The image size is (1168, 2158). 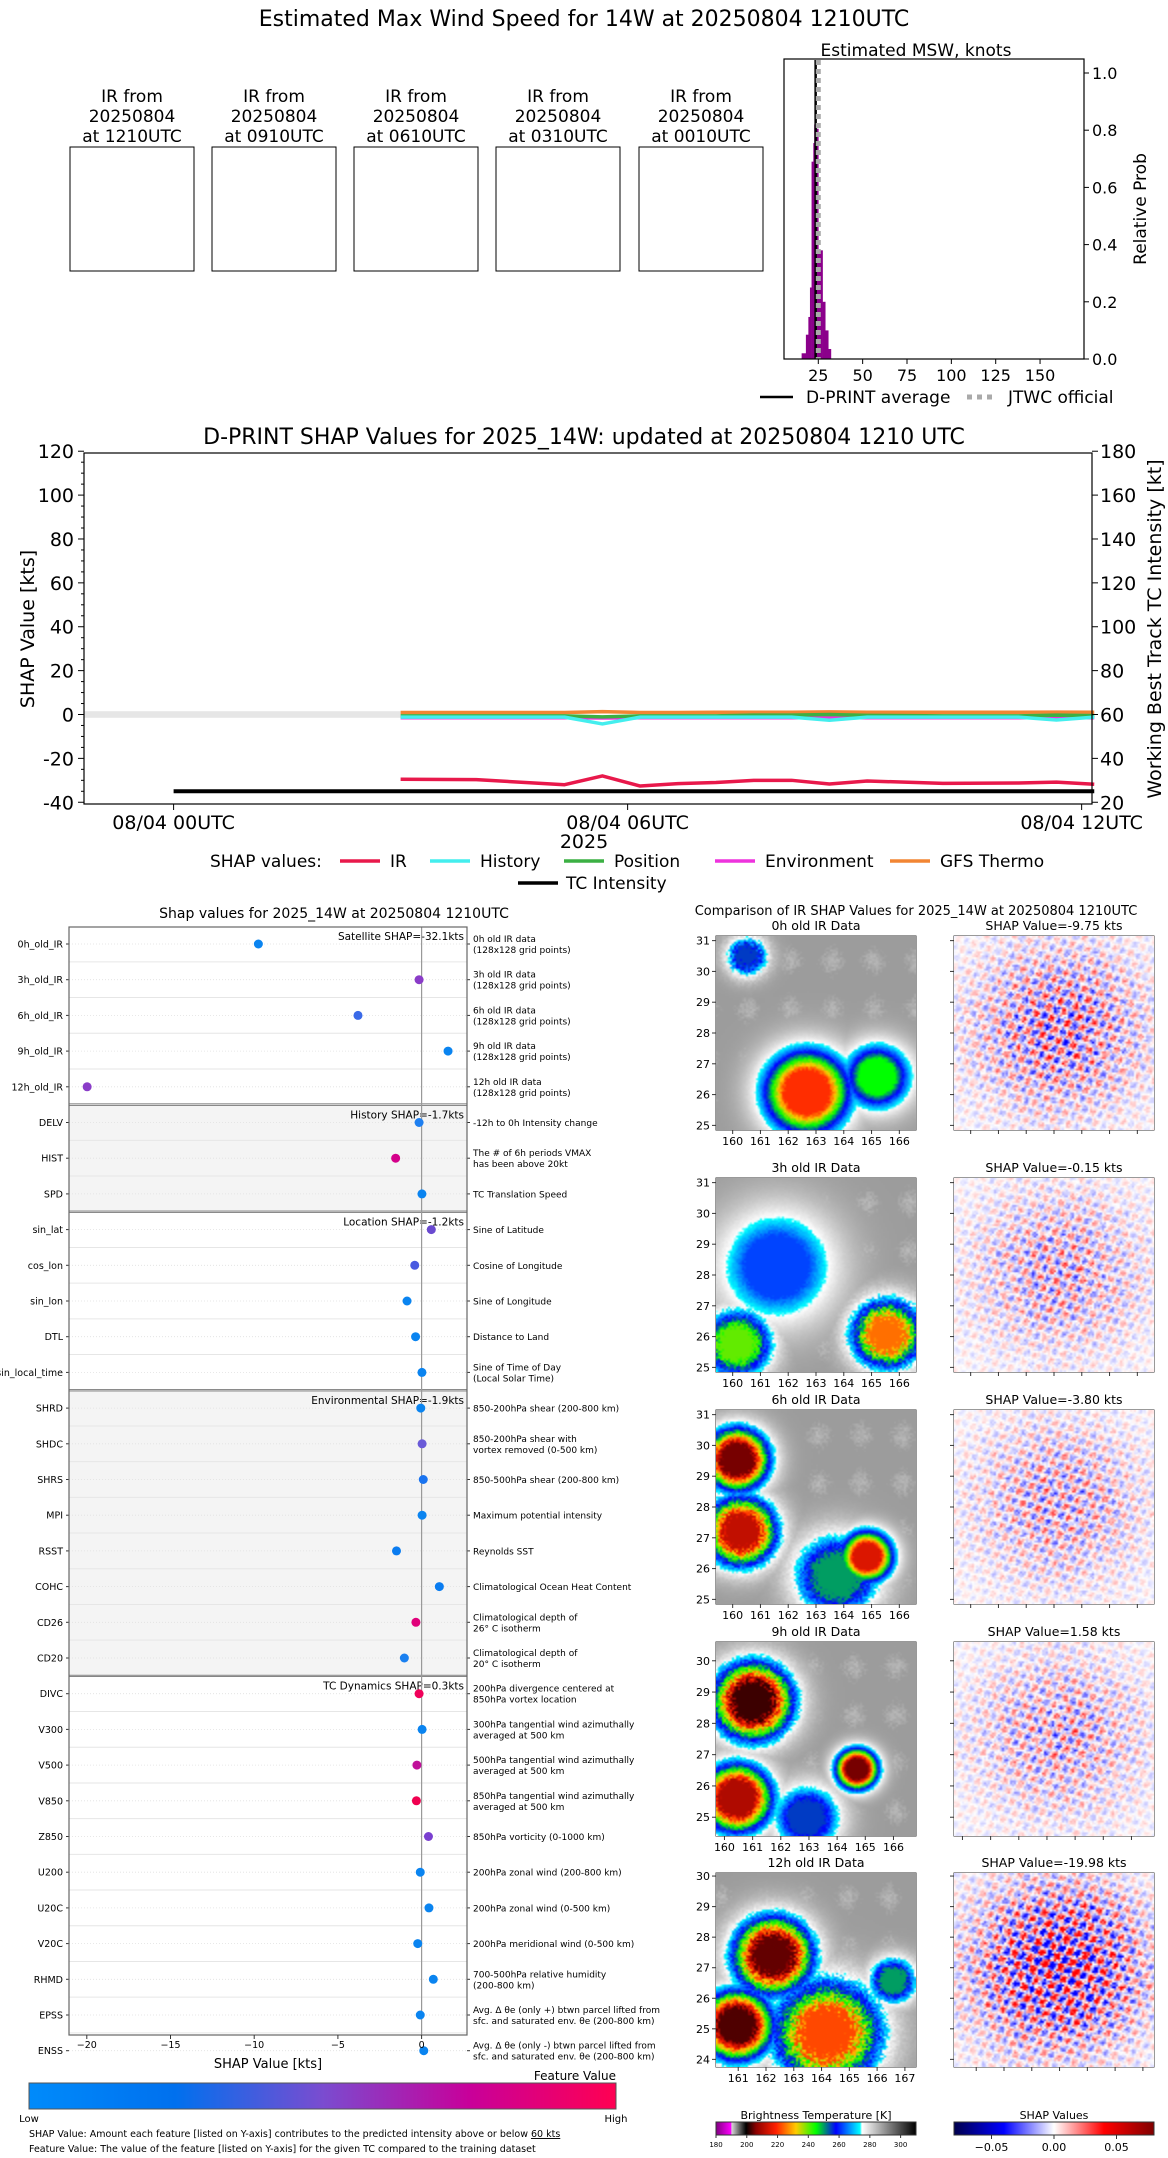 What do you see at coordinates (525, 1440) in the screenshot?
I see `feature-description-line: 850-200hPa shear with` at bounding box center [525, 1440].